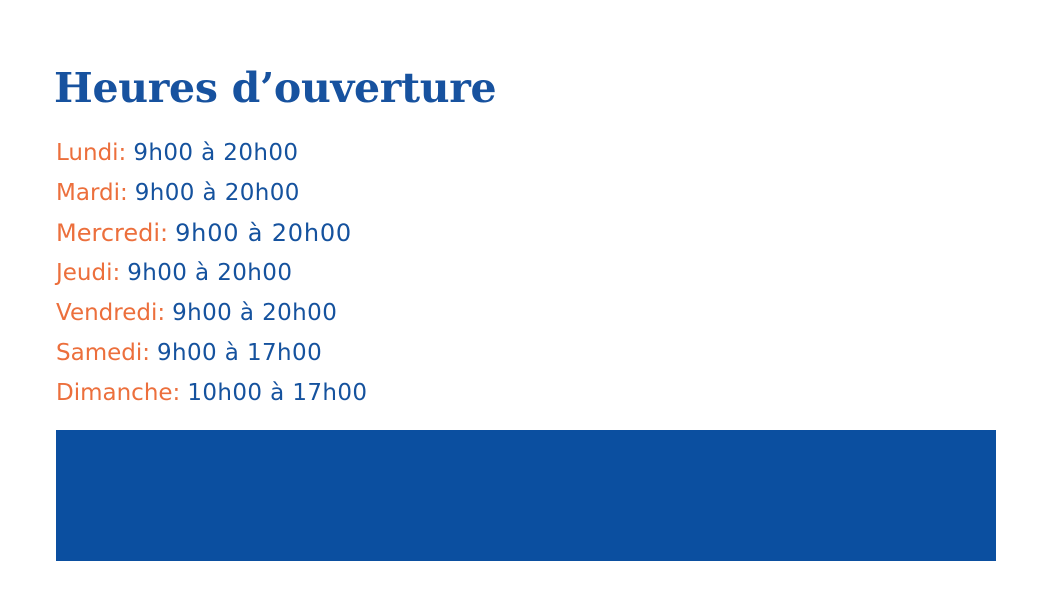 The height and width of the screenshot is (600, 1050). Describe the element at coordinates (112, 233) in the screenshot. I see `day-label: Mercredi:` at that location.